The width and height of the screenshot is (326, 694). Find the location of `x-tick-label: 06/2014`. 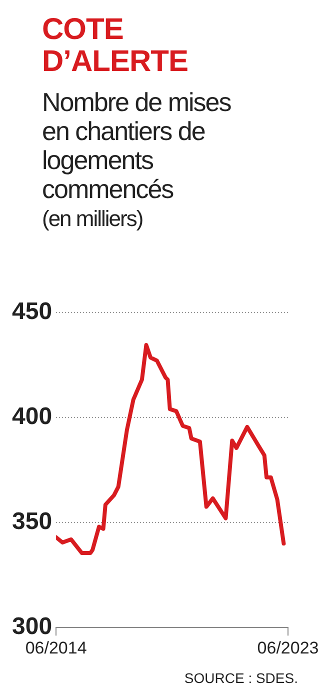

x-tick-label: 06/2014 is located at coordinates (56, 648).